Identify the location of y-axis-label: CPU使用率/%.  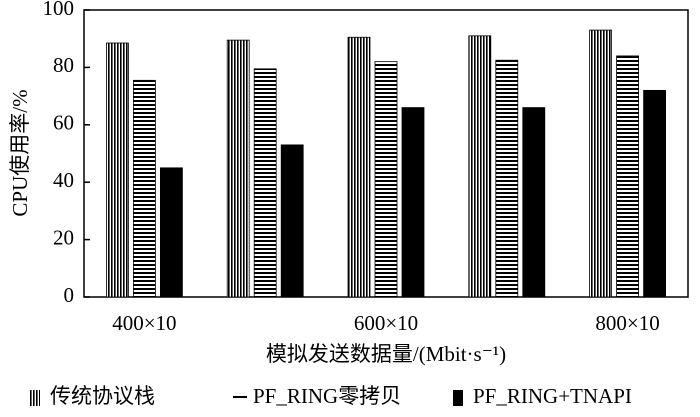
(20, 152).